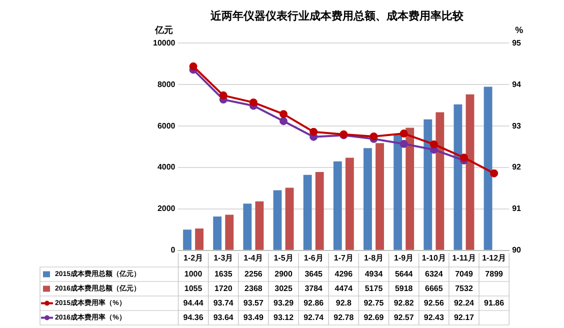  I want to click on data-label: 2900, so click(283, 273).